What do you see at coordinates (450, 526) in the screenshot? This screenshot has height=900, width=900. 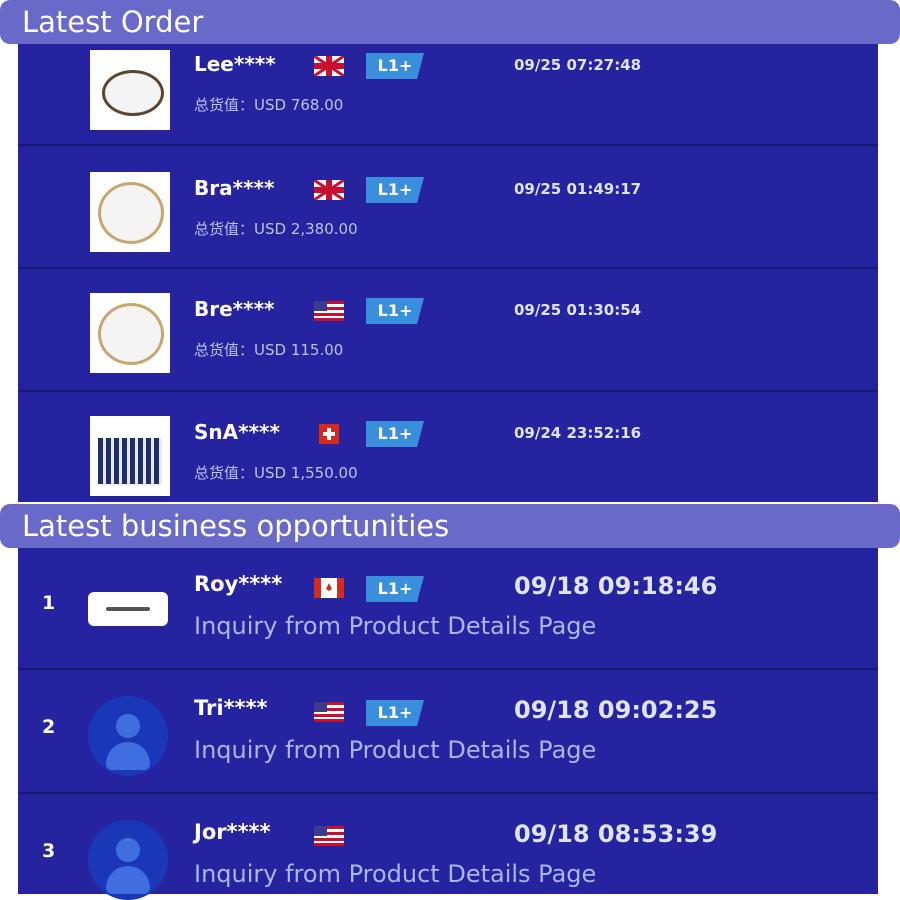 I see `latest-opportunities-header: Latest business opportunities` at bounding box center [450, 526].